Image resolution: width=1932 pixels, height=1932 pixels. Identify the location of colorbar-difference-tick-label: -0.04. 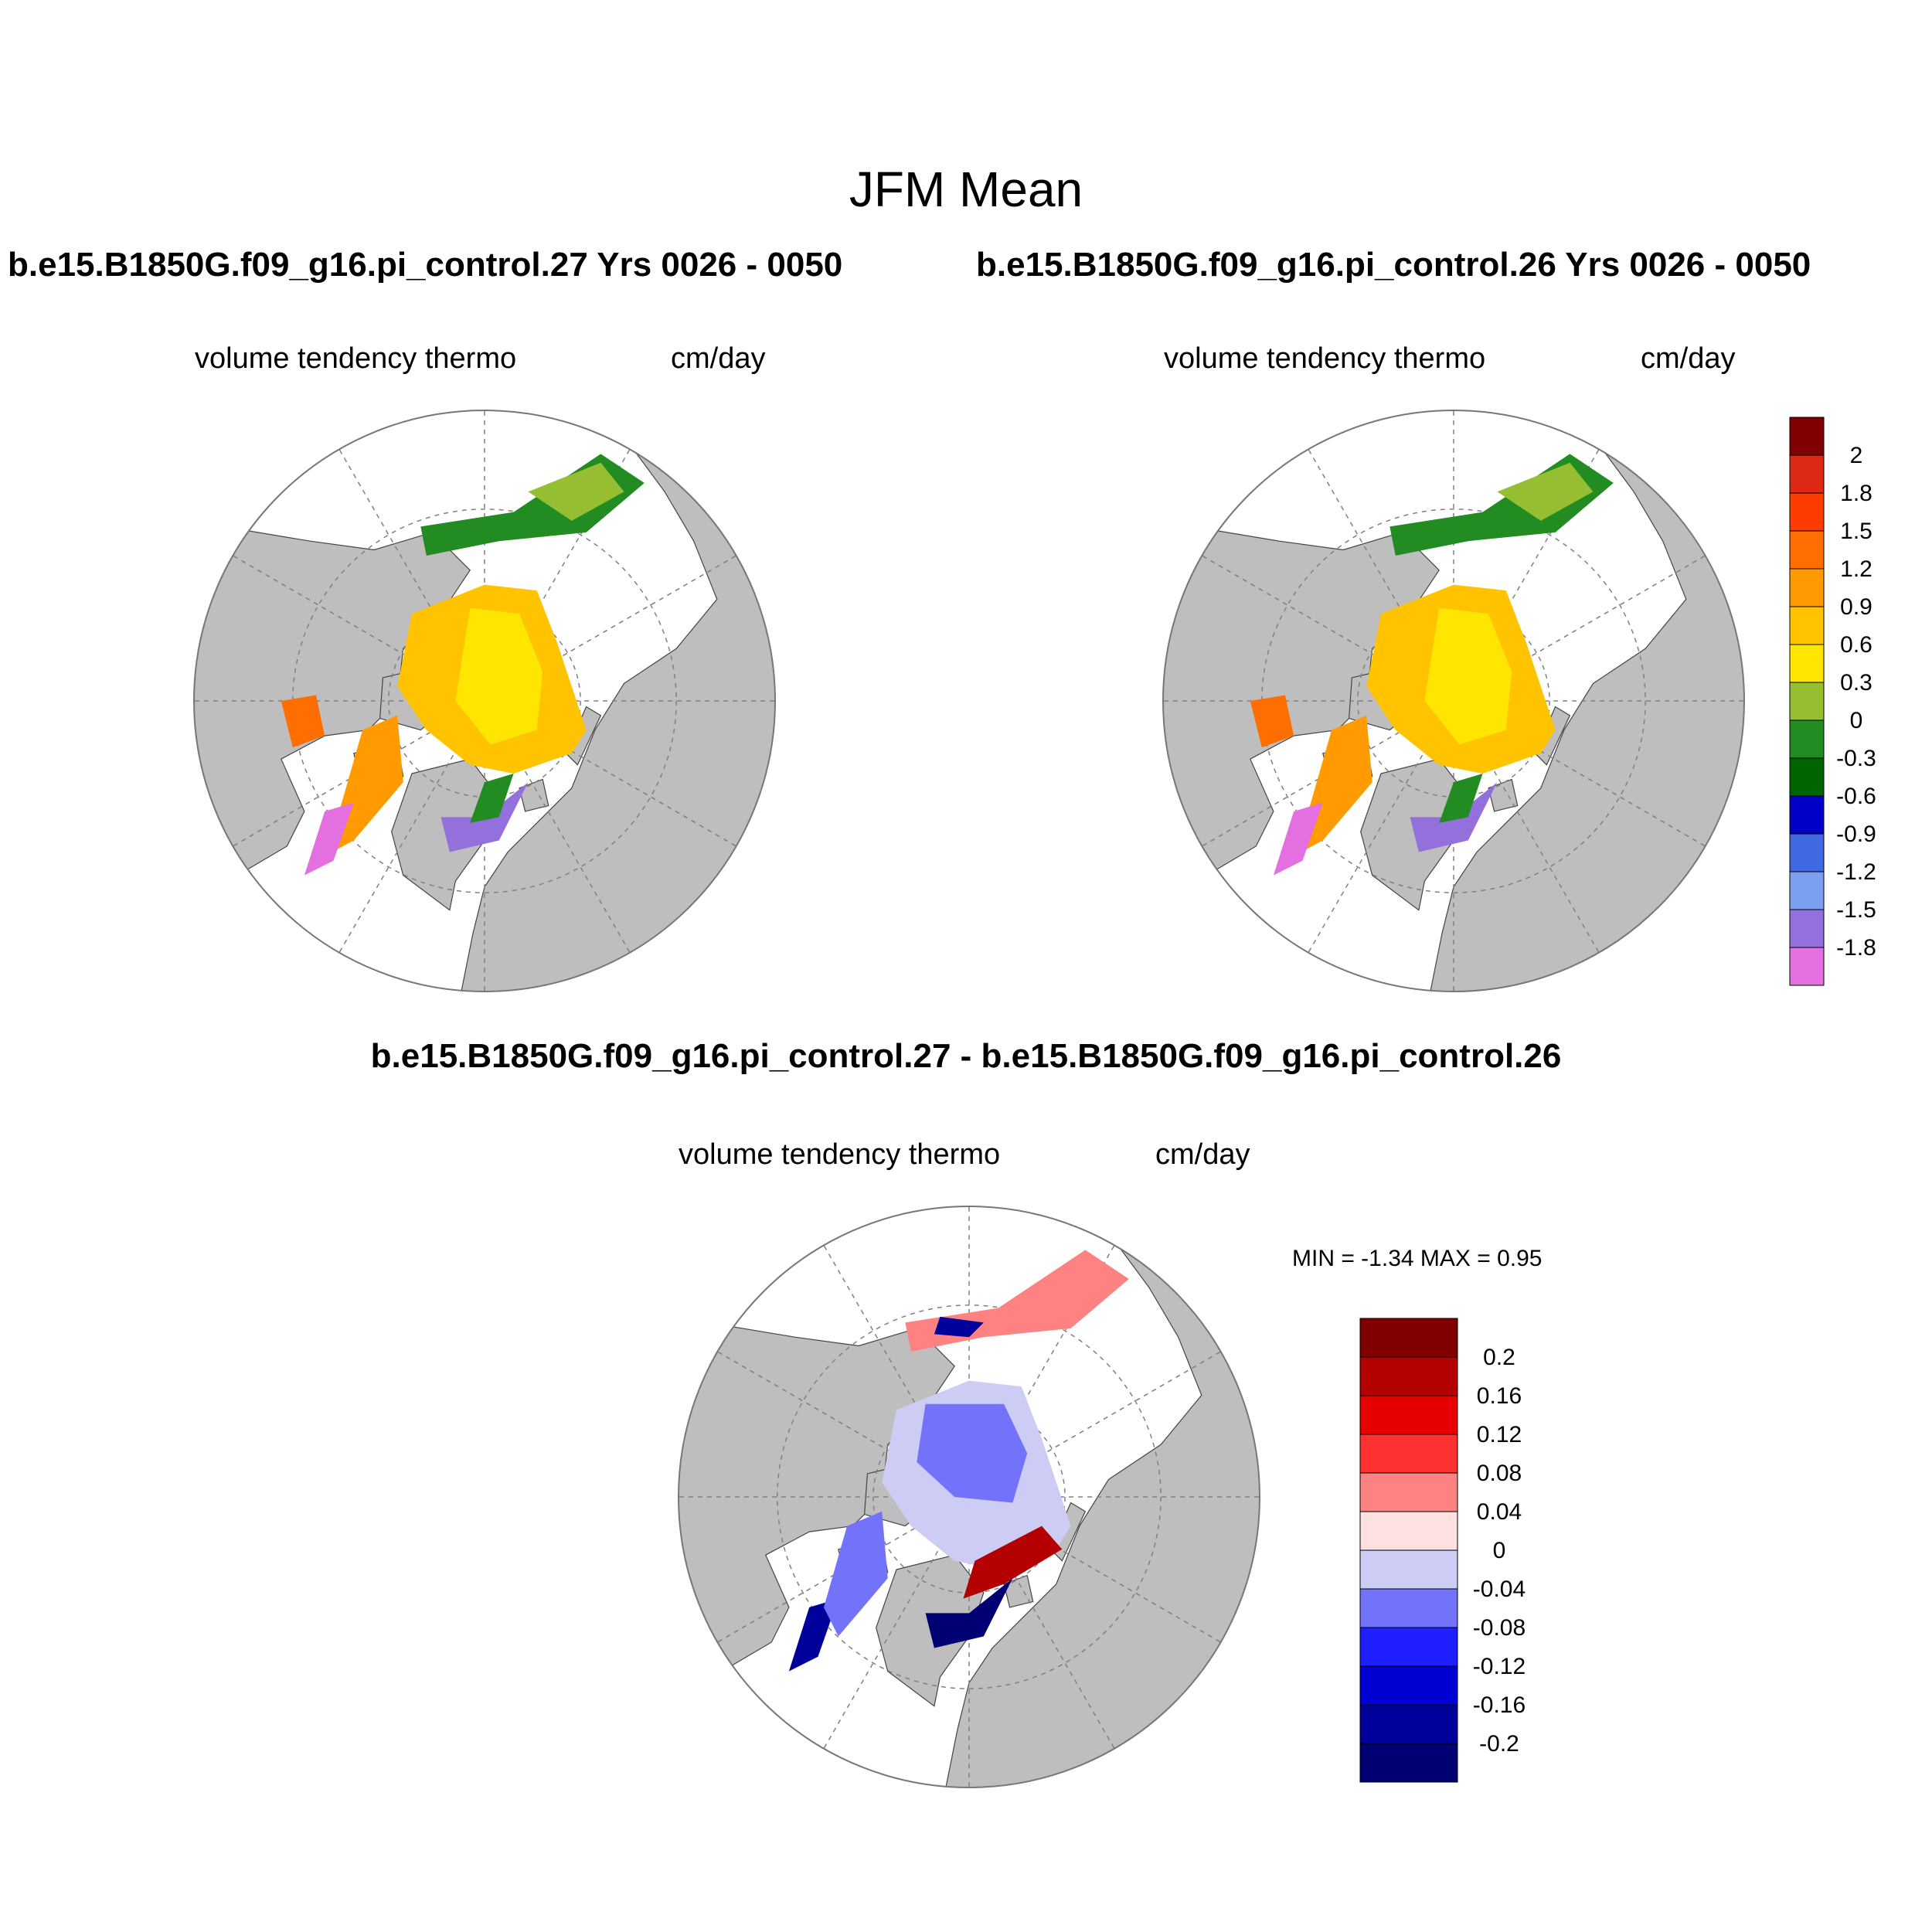
(1499, 1589).